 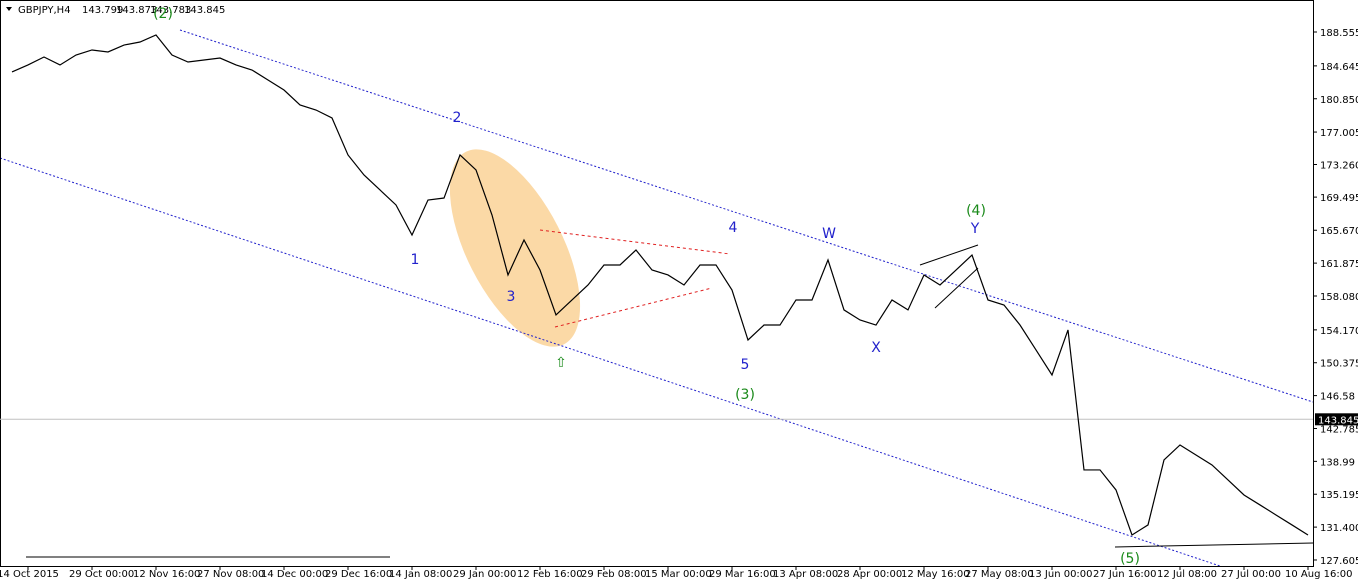 I want to click on x-tick-label: 10 Aug 16:00, so click(x=1318, y=574).